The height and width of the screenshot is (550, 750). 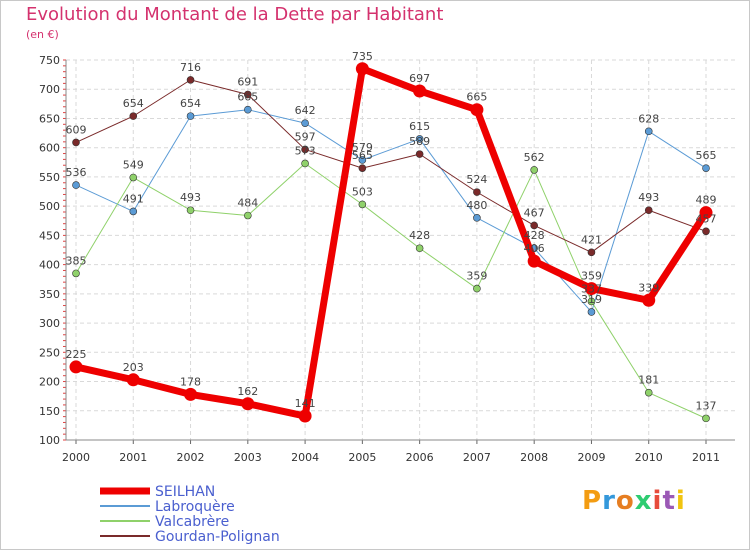 What do you see at coordinates (305, 403) in the screenshot?
I see `data-label-seilhan: 141` at bounding box center [305, 403].